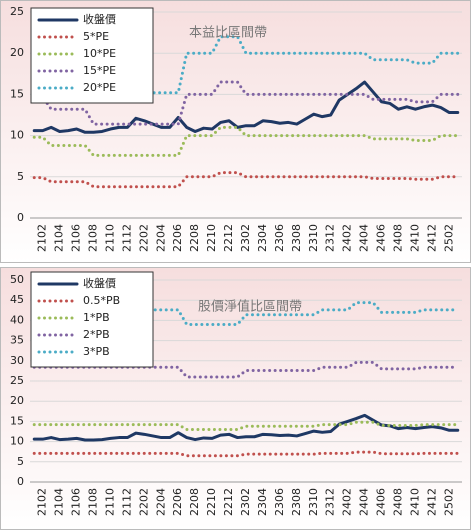 The image size is (471, 530). What do you see at coordinates (17, 360) in the screenshot?
I see `y-tick-label: 30` at bounding box center [17, 360].